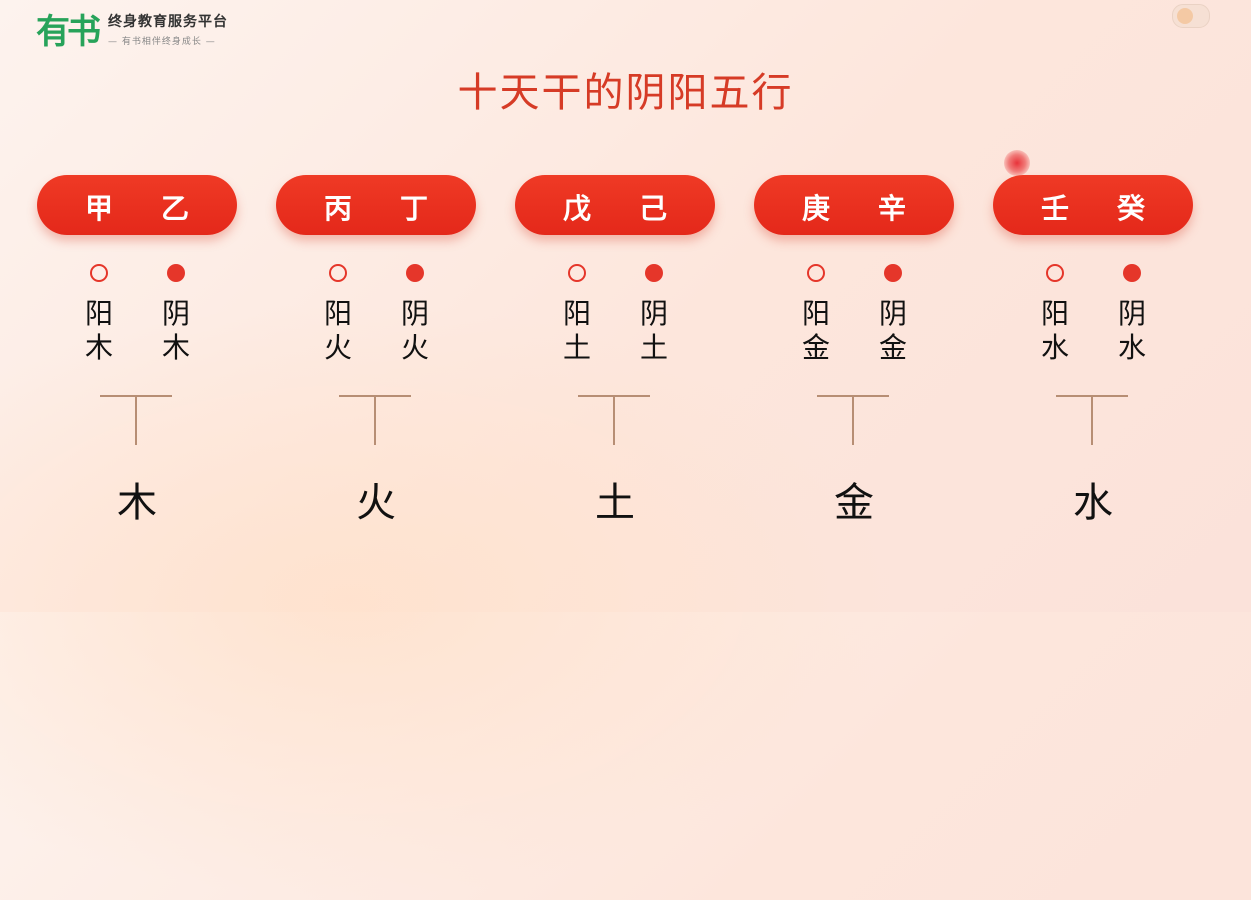 The image size is (1251, 900). What do you see at coordinates (652, 208) in the screenshot?
I see `stem-yin: 己` at bounding box center [652, 208].